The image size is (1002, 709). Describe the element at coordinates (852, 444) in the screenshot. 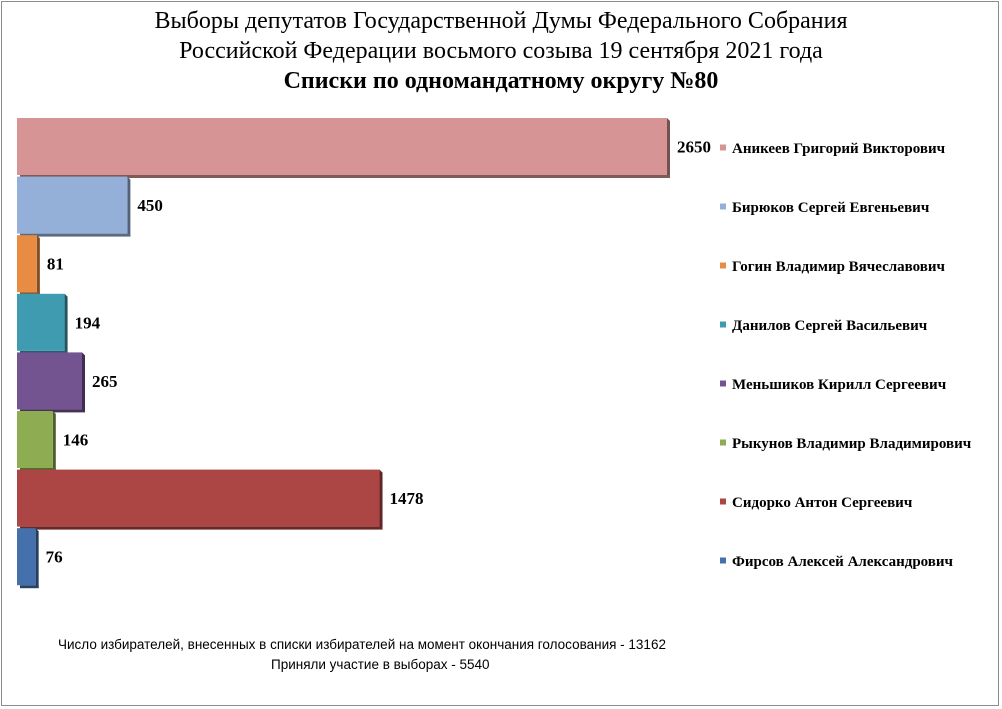

I see `legend-label-6: Рыкунов Владимир Владимирович` at that location.